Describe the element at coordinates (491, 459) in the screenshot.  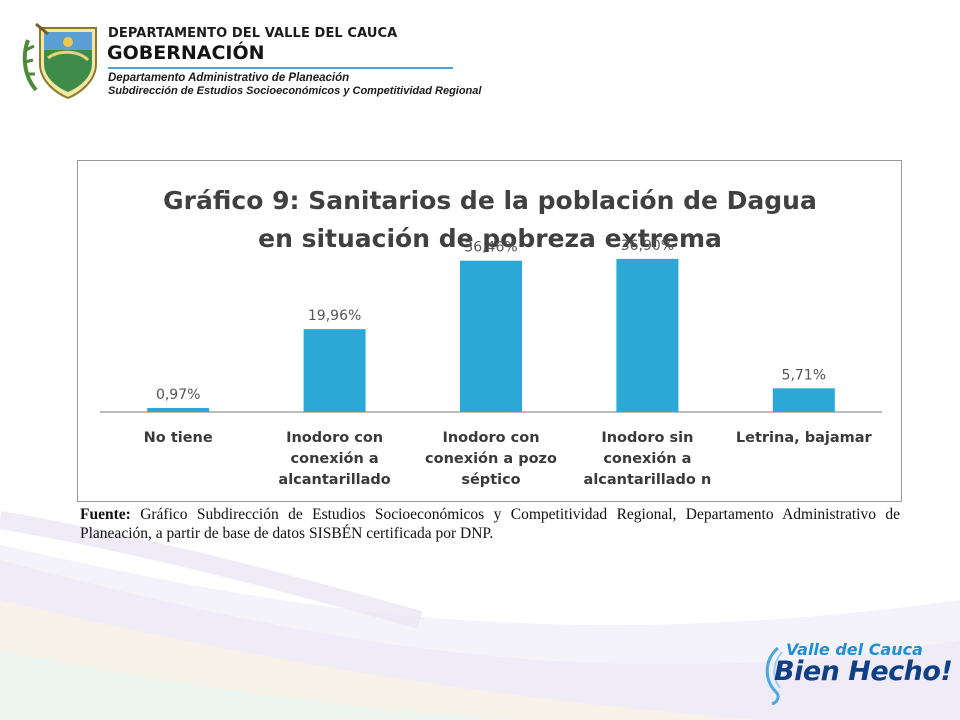
I see `category-label: conexión a pozo` at that location.